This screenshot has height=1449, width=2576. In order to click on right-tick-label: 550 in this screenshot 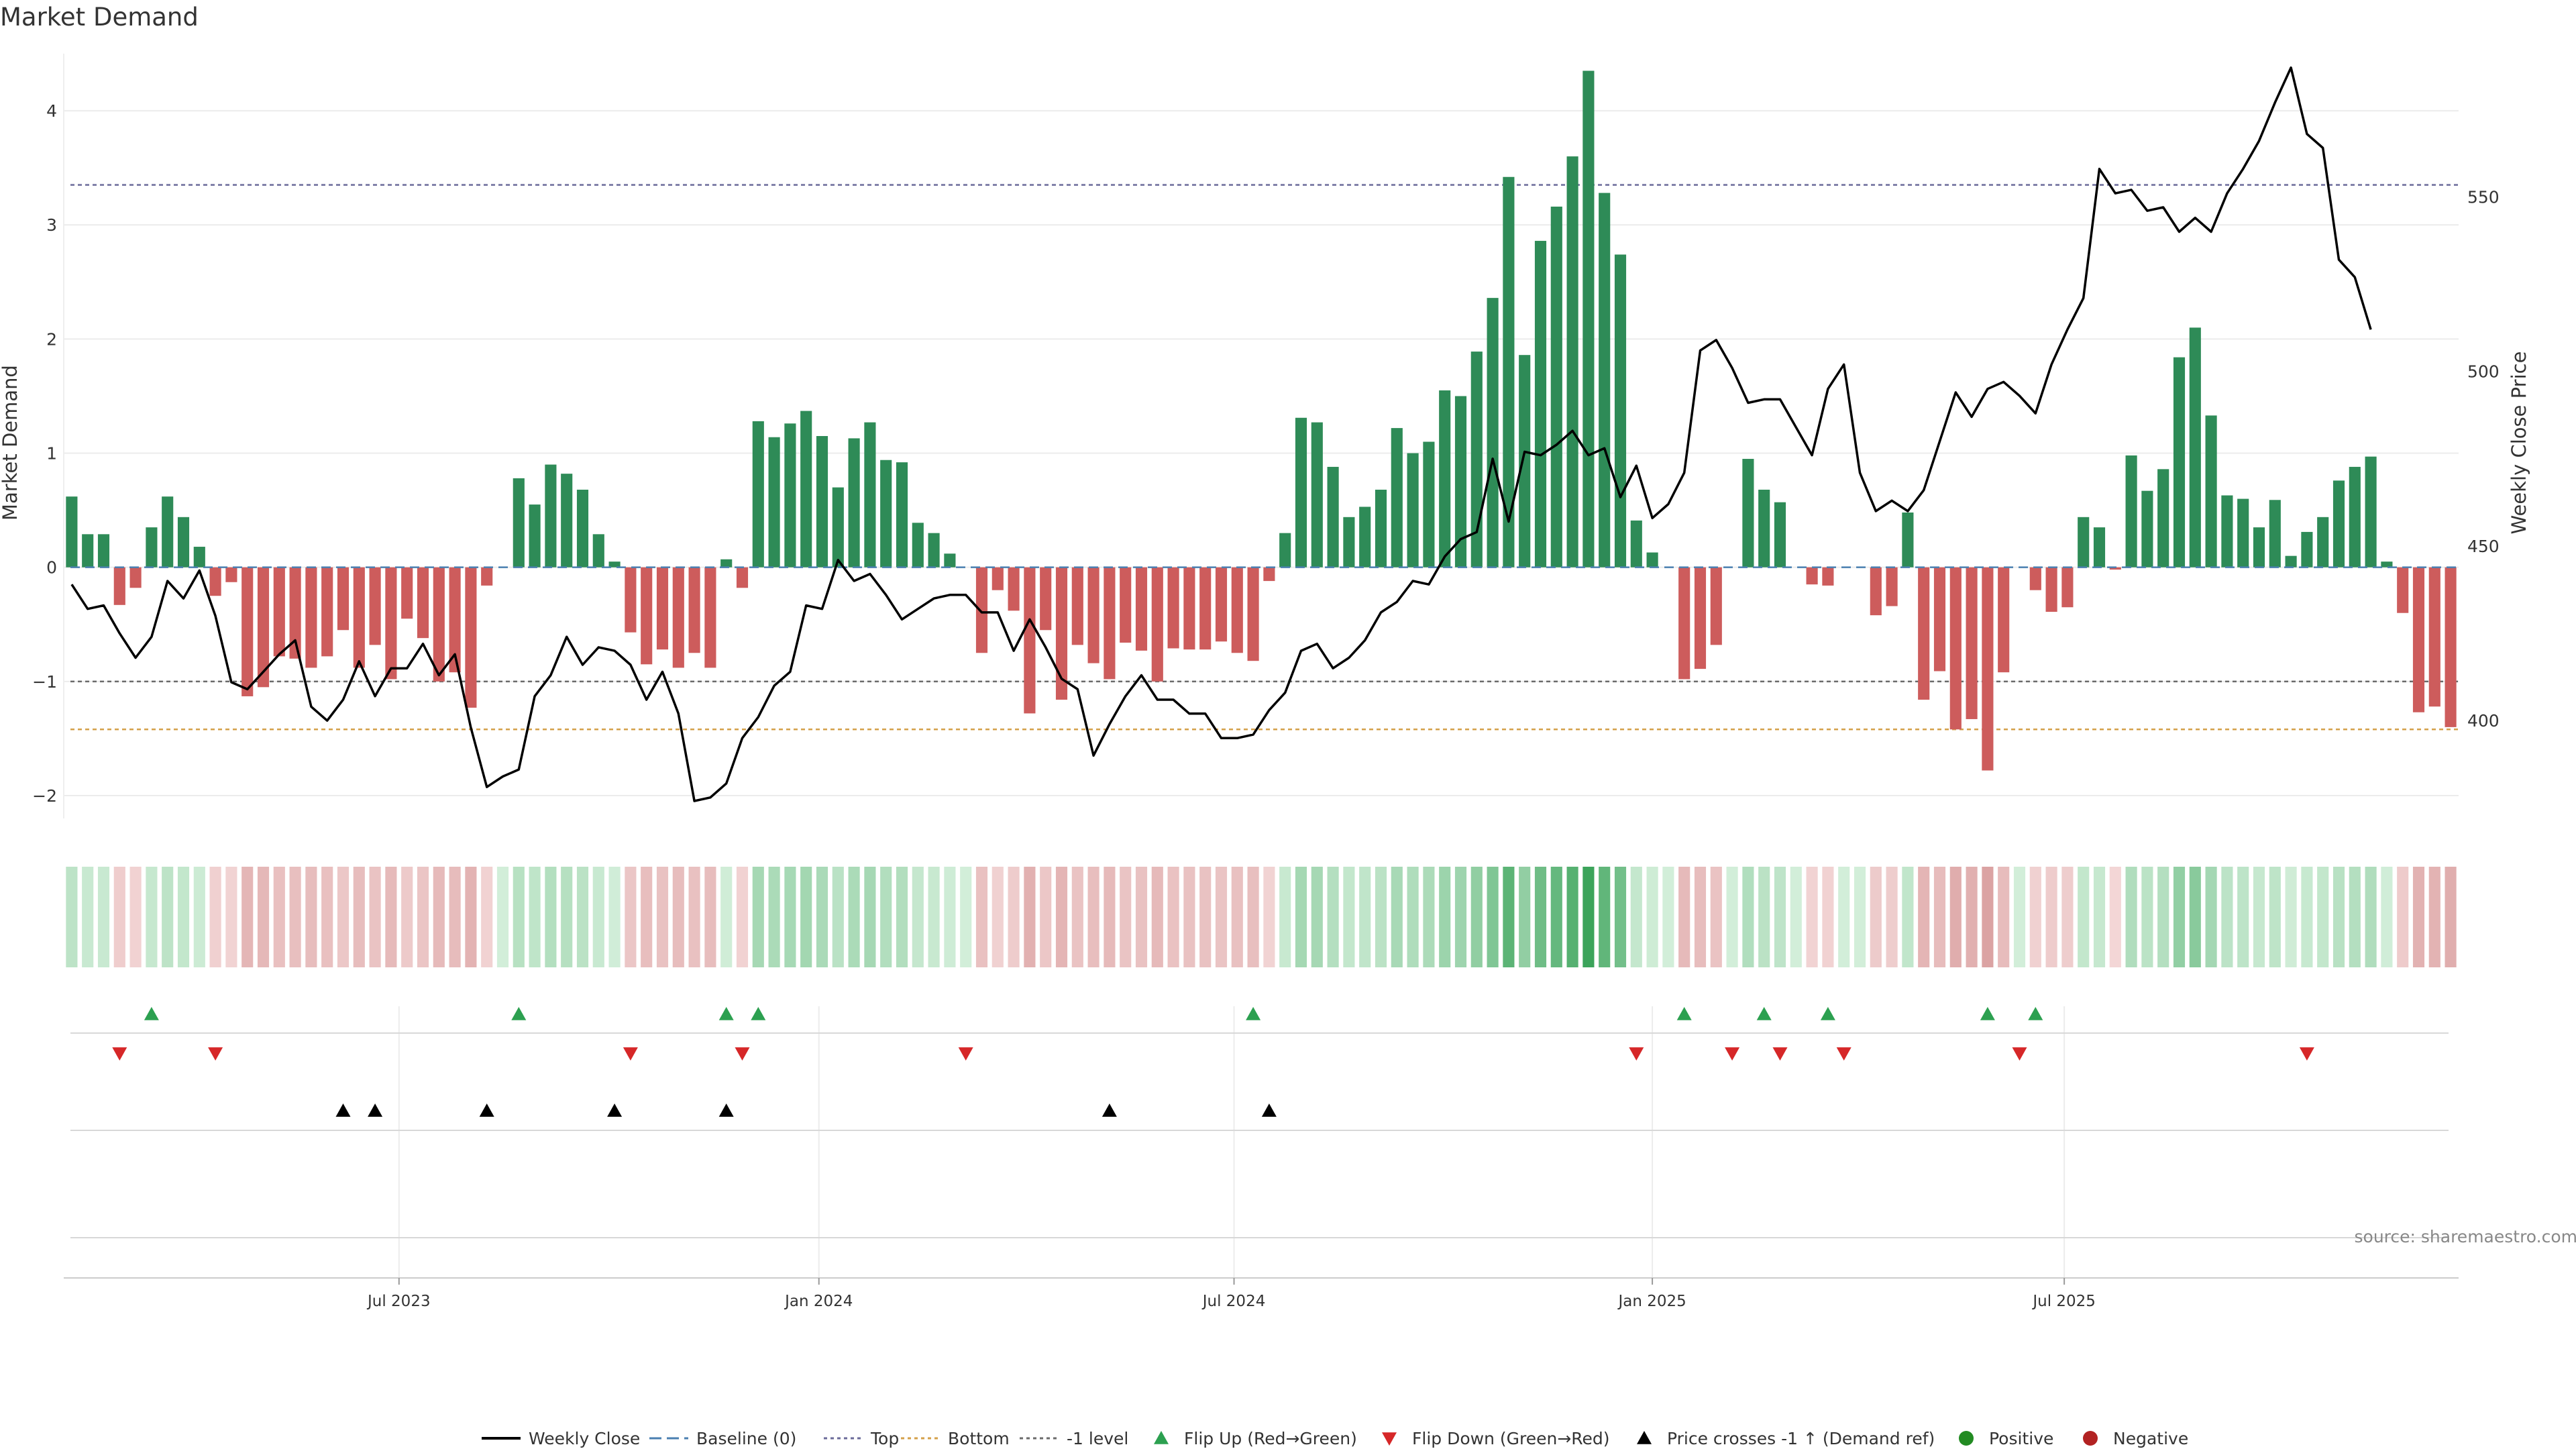, I will do `click(2483, 197)`.